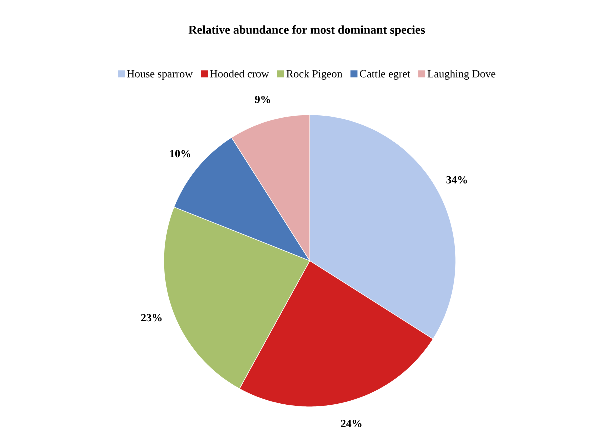  Describe the element at coordinates (457, 180) in the screenshot. I see `data-label: 34%` at that location.